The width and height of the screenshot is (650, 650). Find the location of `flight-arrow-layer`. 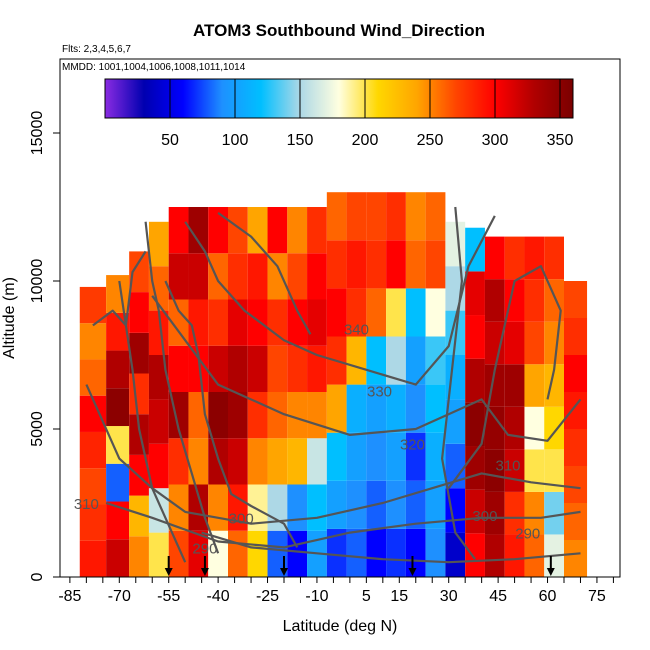

flight-arrow-layer is located at coordinates (359, 566).